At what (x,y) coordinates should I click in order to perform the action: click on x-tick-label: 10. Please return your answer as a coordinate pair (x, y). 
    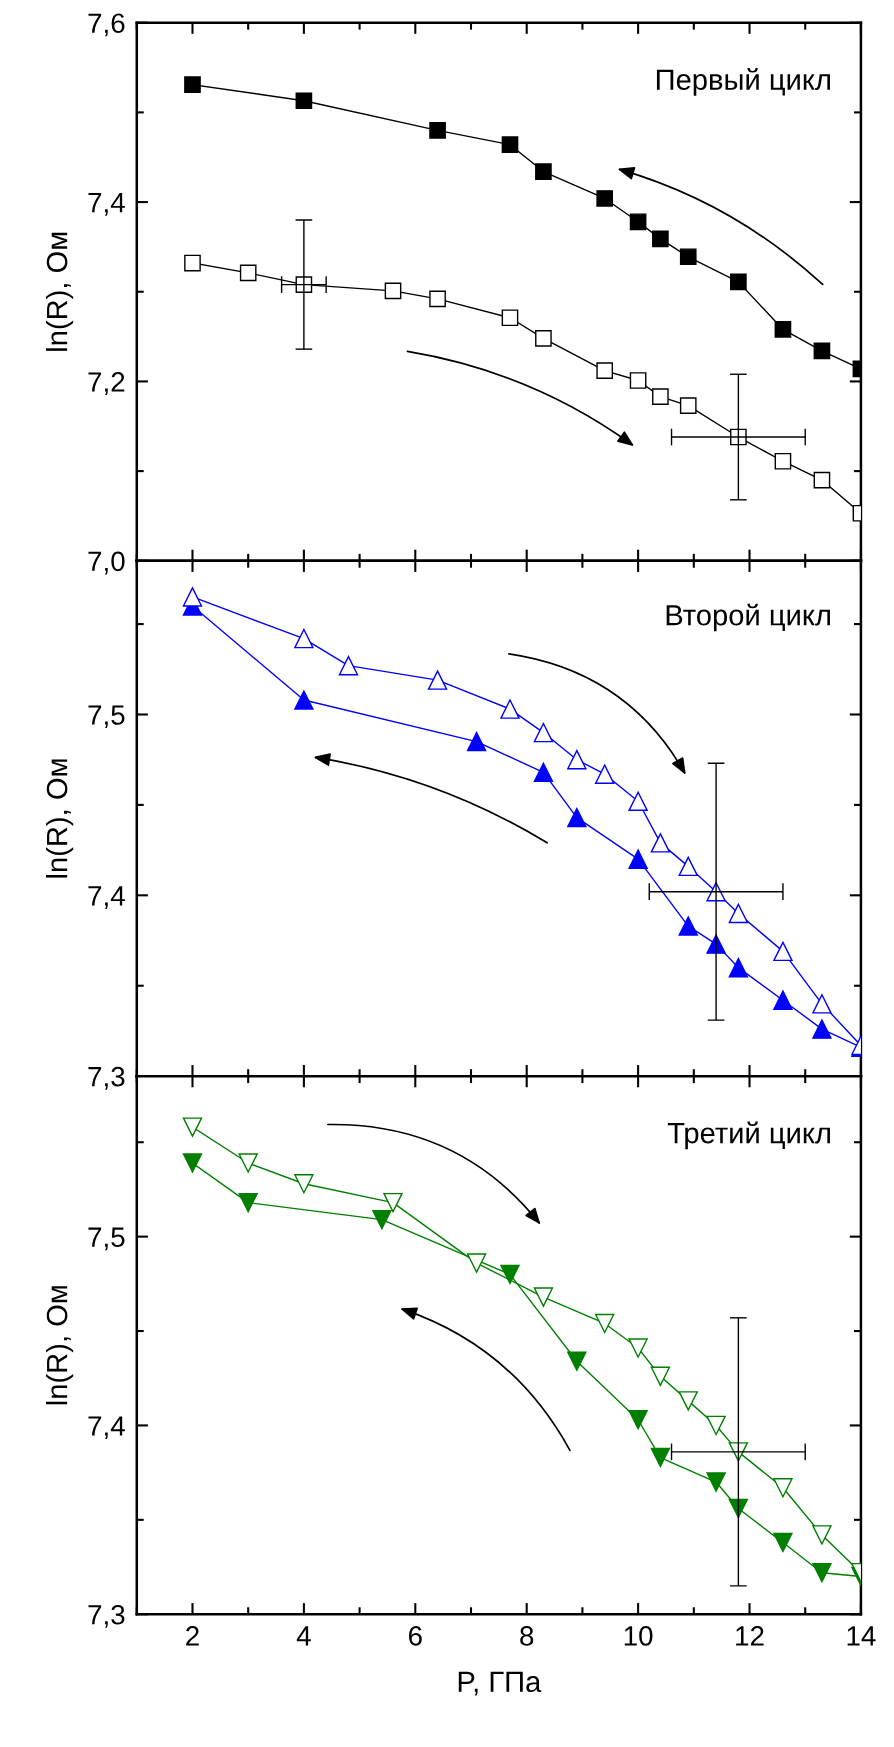
    Looking at the image, I should click on (638, 1636).